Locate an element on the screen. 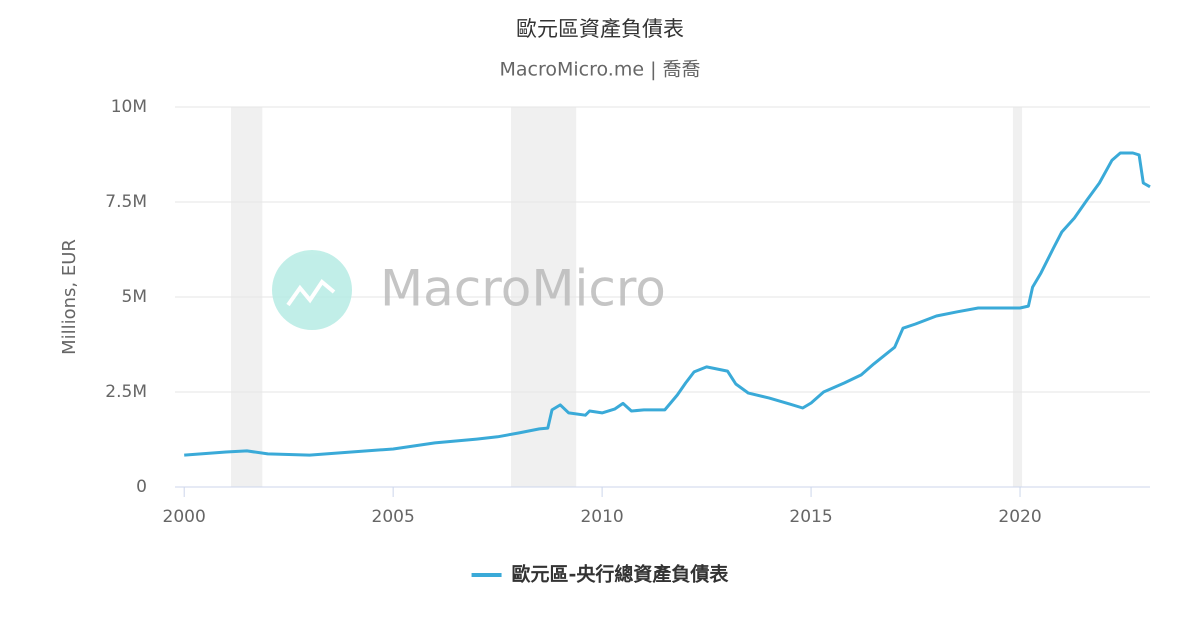 The image size is (1200, 630). x-tick-label: 2000 is located at coordinates (184, 517).